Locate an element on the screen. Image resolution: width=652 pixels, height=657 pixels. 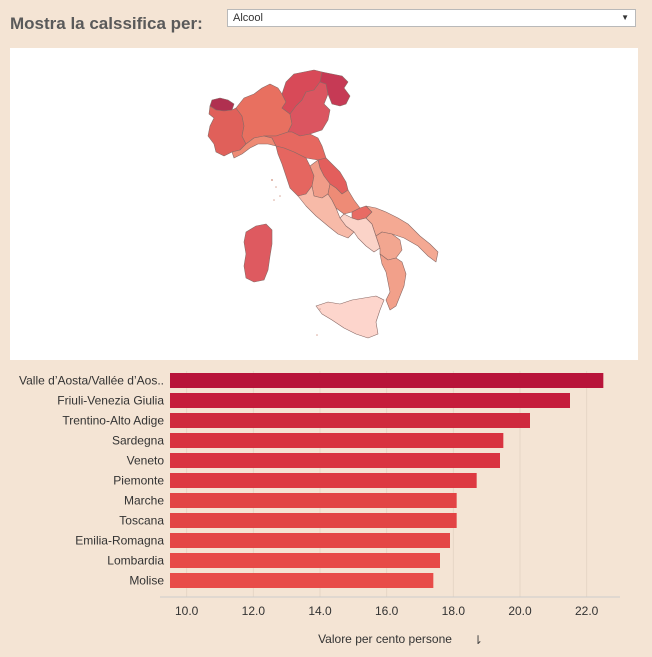
category-label: Piemonte is located at coordinates (138, 481).